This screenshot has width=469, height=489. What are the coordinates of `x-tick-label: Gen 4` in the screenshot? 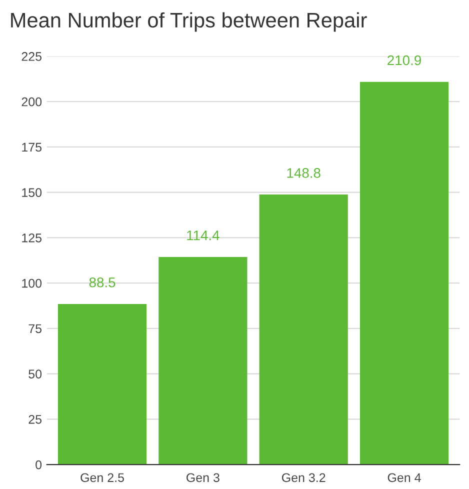 It's located at (404, 477).